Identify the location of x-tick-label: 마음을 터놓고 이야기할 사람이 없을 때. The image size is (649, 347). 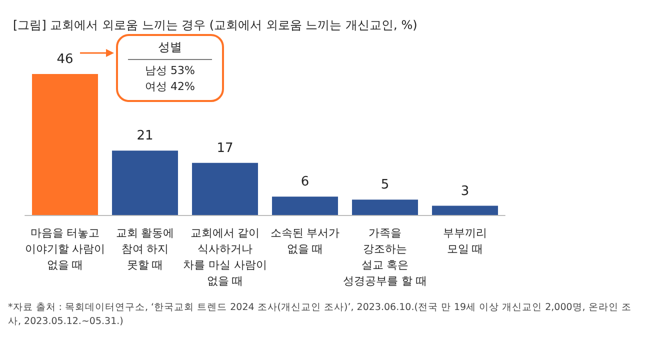
(65, 249).